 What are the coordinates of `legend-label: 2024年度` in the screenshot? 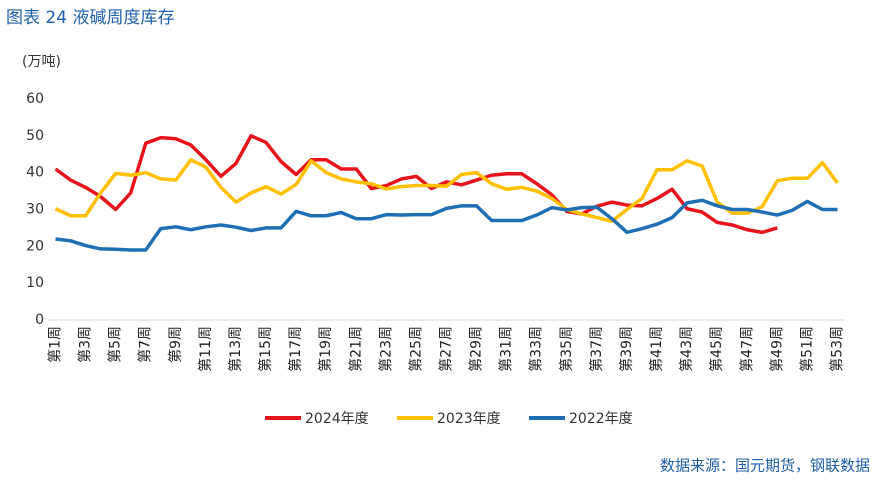 It's located at (337, 419).